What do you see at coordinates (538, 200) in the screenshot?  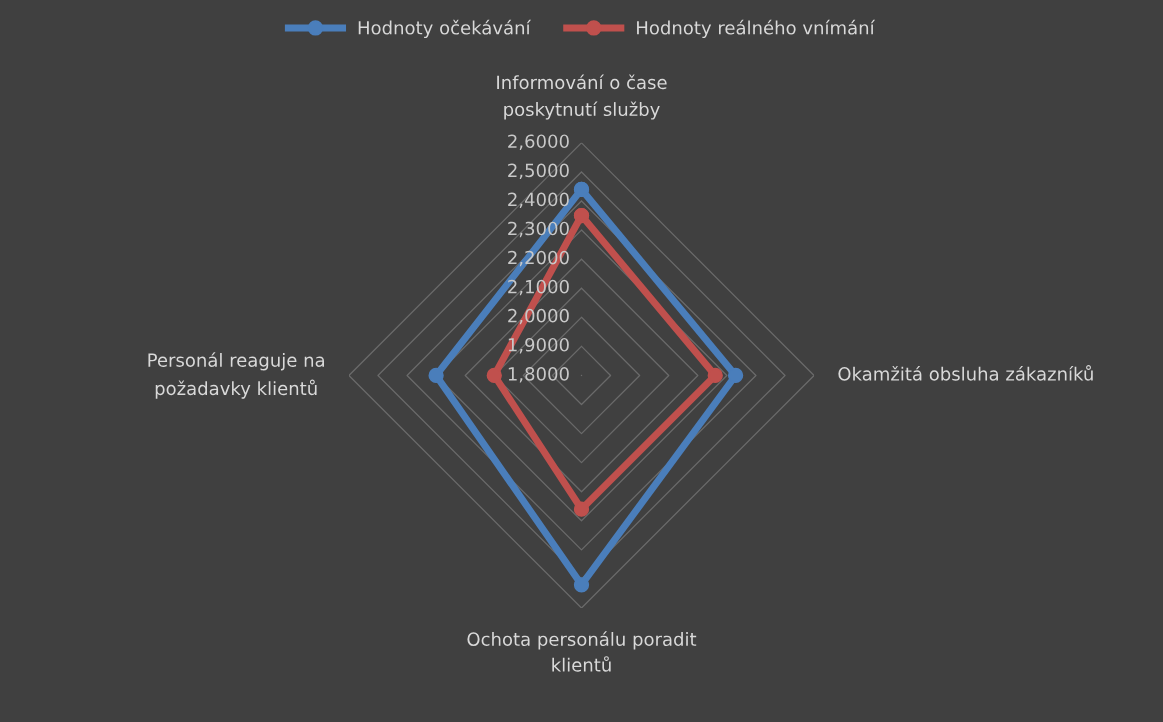 I see `y-tick-label: 2,4000` at bounding box center [538, 200].